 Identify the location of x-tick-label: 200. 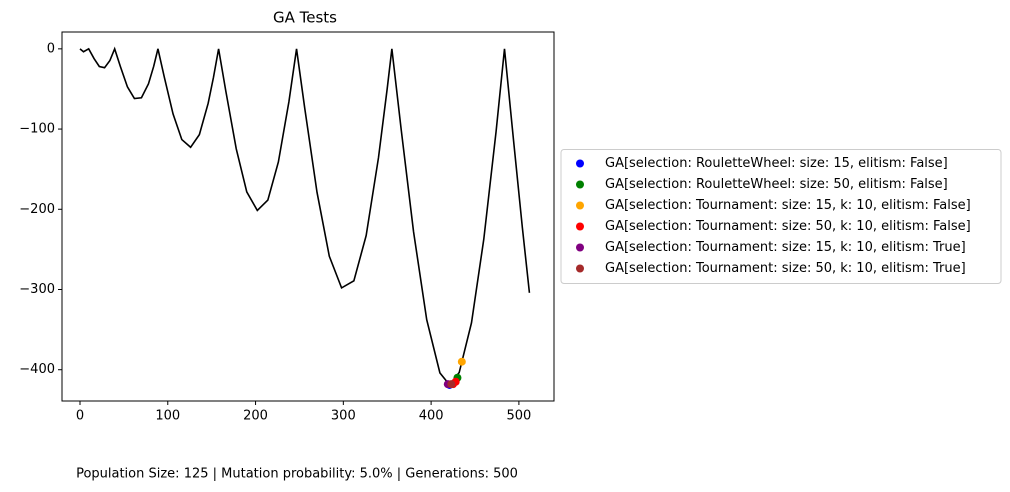
(255, 416).